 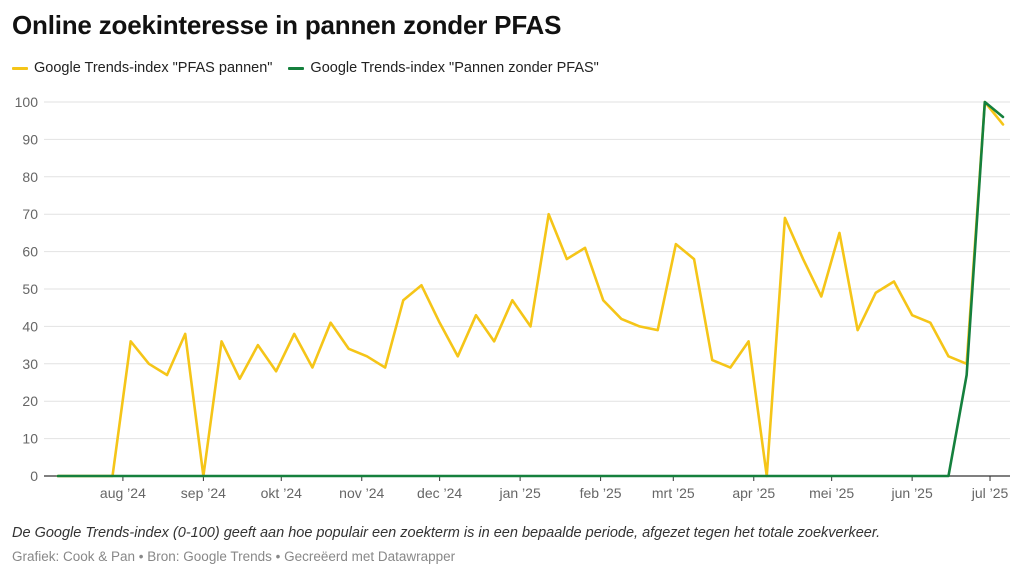 I want to click on x-tick-label-1: sep ’24, so click(x=203, y=493).